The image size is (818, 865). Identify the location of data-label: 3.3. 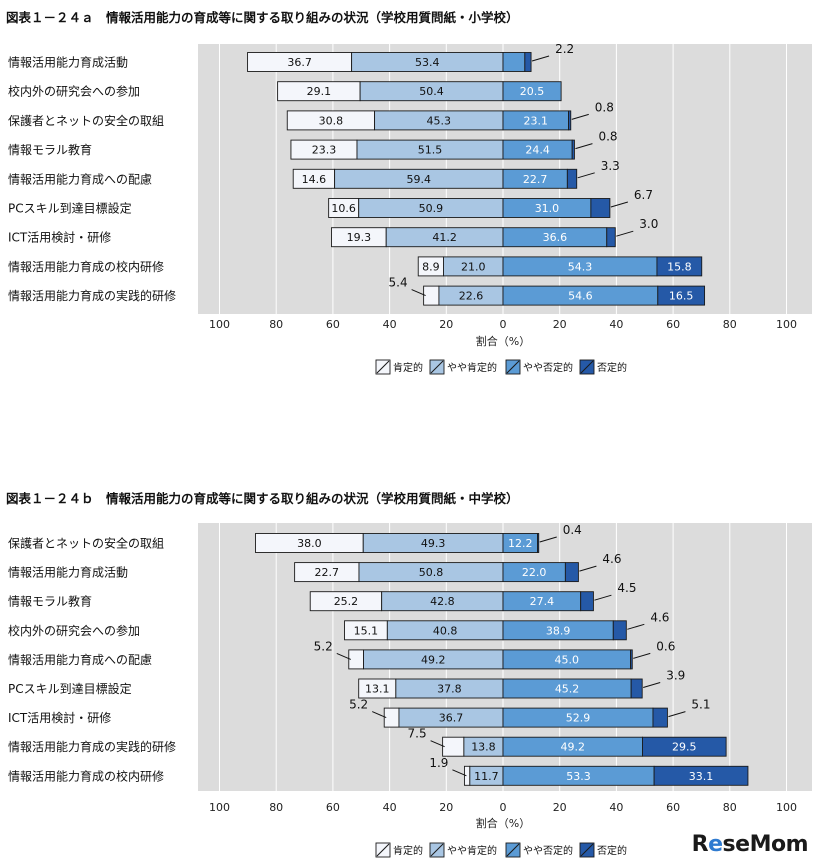
(610, 166).